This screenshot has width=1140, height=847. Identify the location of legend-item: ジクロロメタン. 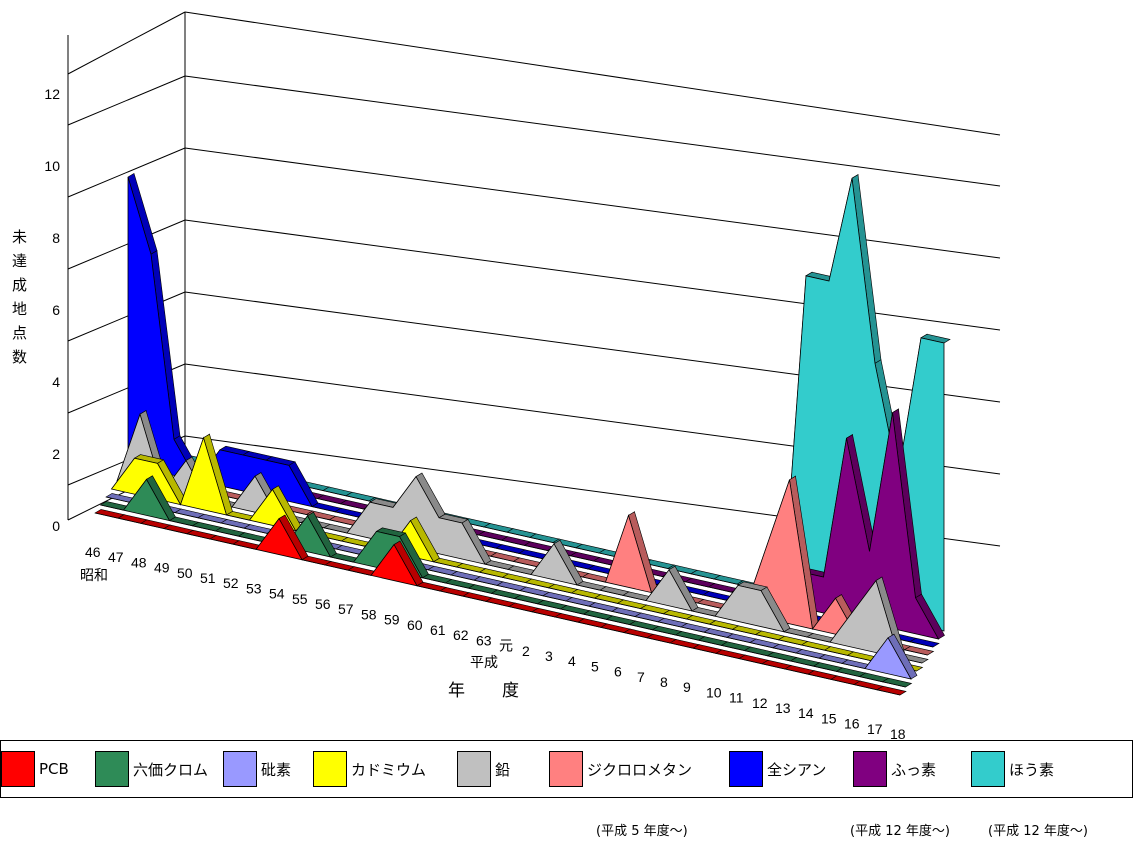
(620, 769).